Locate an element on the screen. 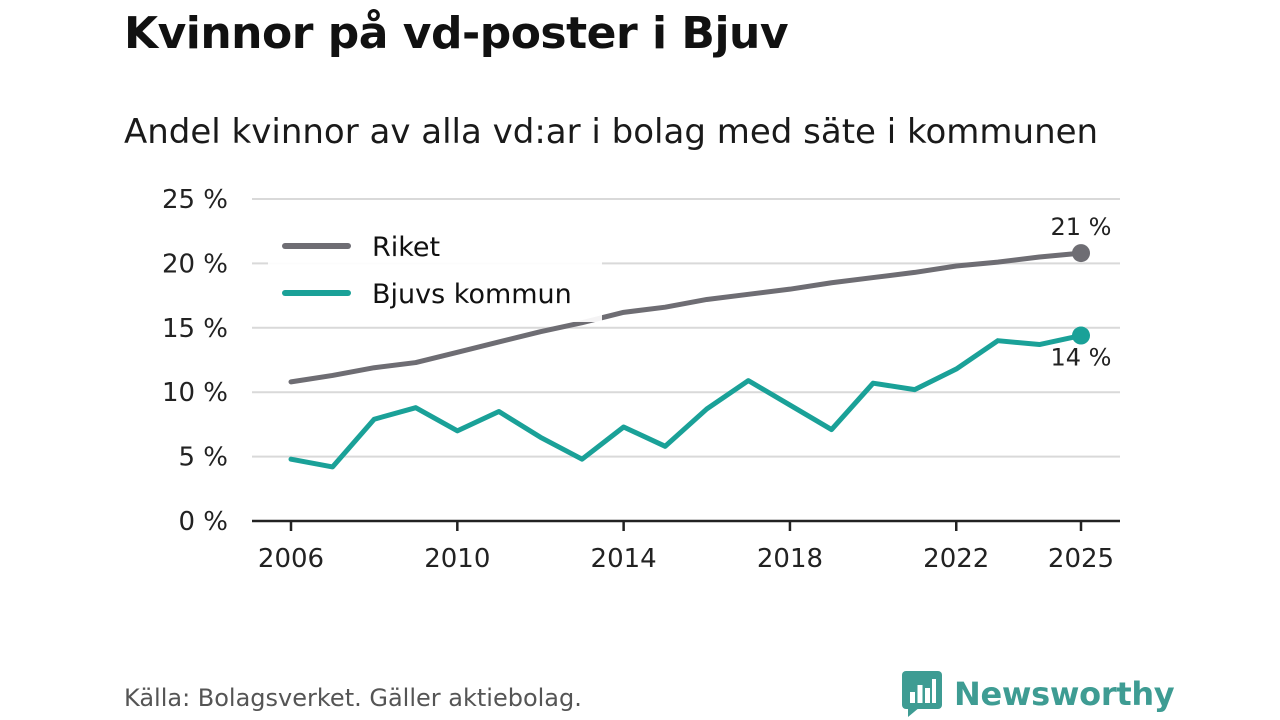 Image resolution: width=1280 pixels, height=720 pixels. x-tick-label: 2010 is located at coordinates (457, 559).